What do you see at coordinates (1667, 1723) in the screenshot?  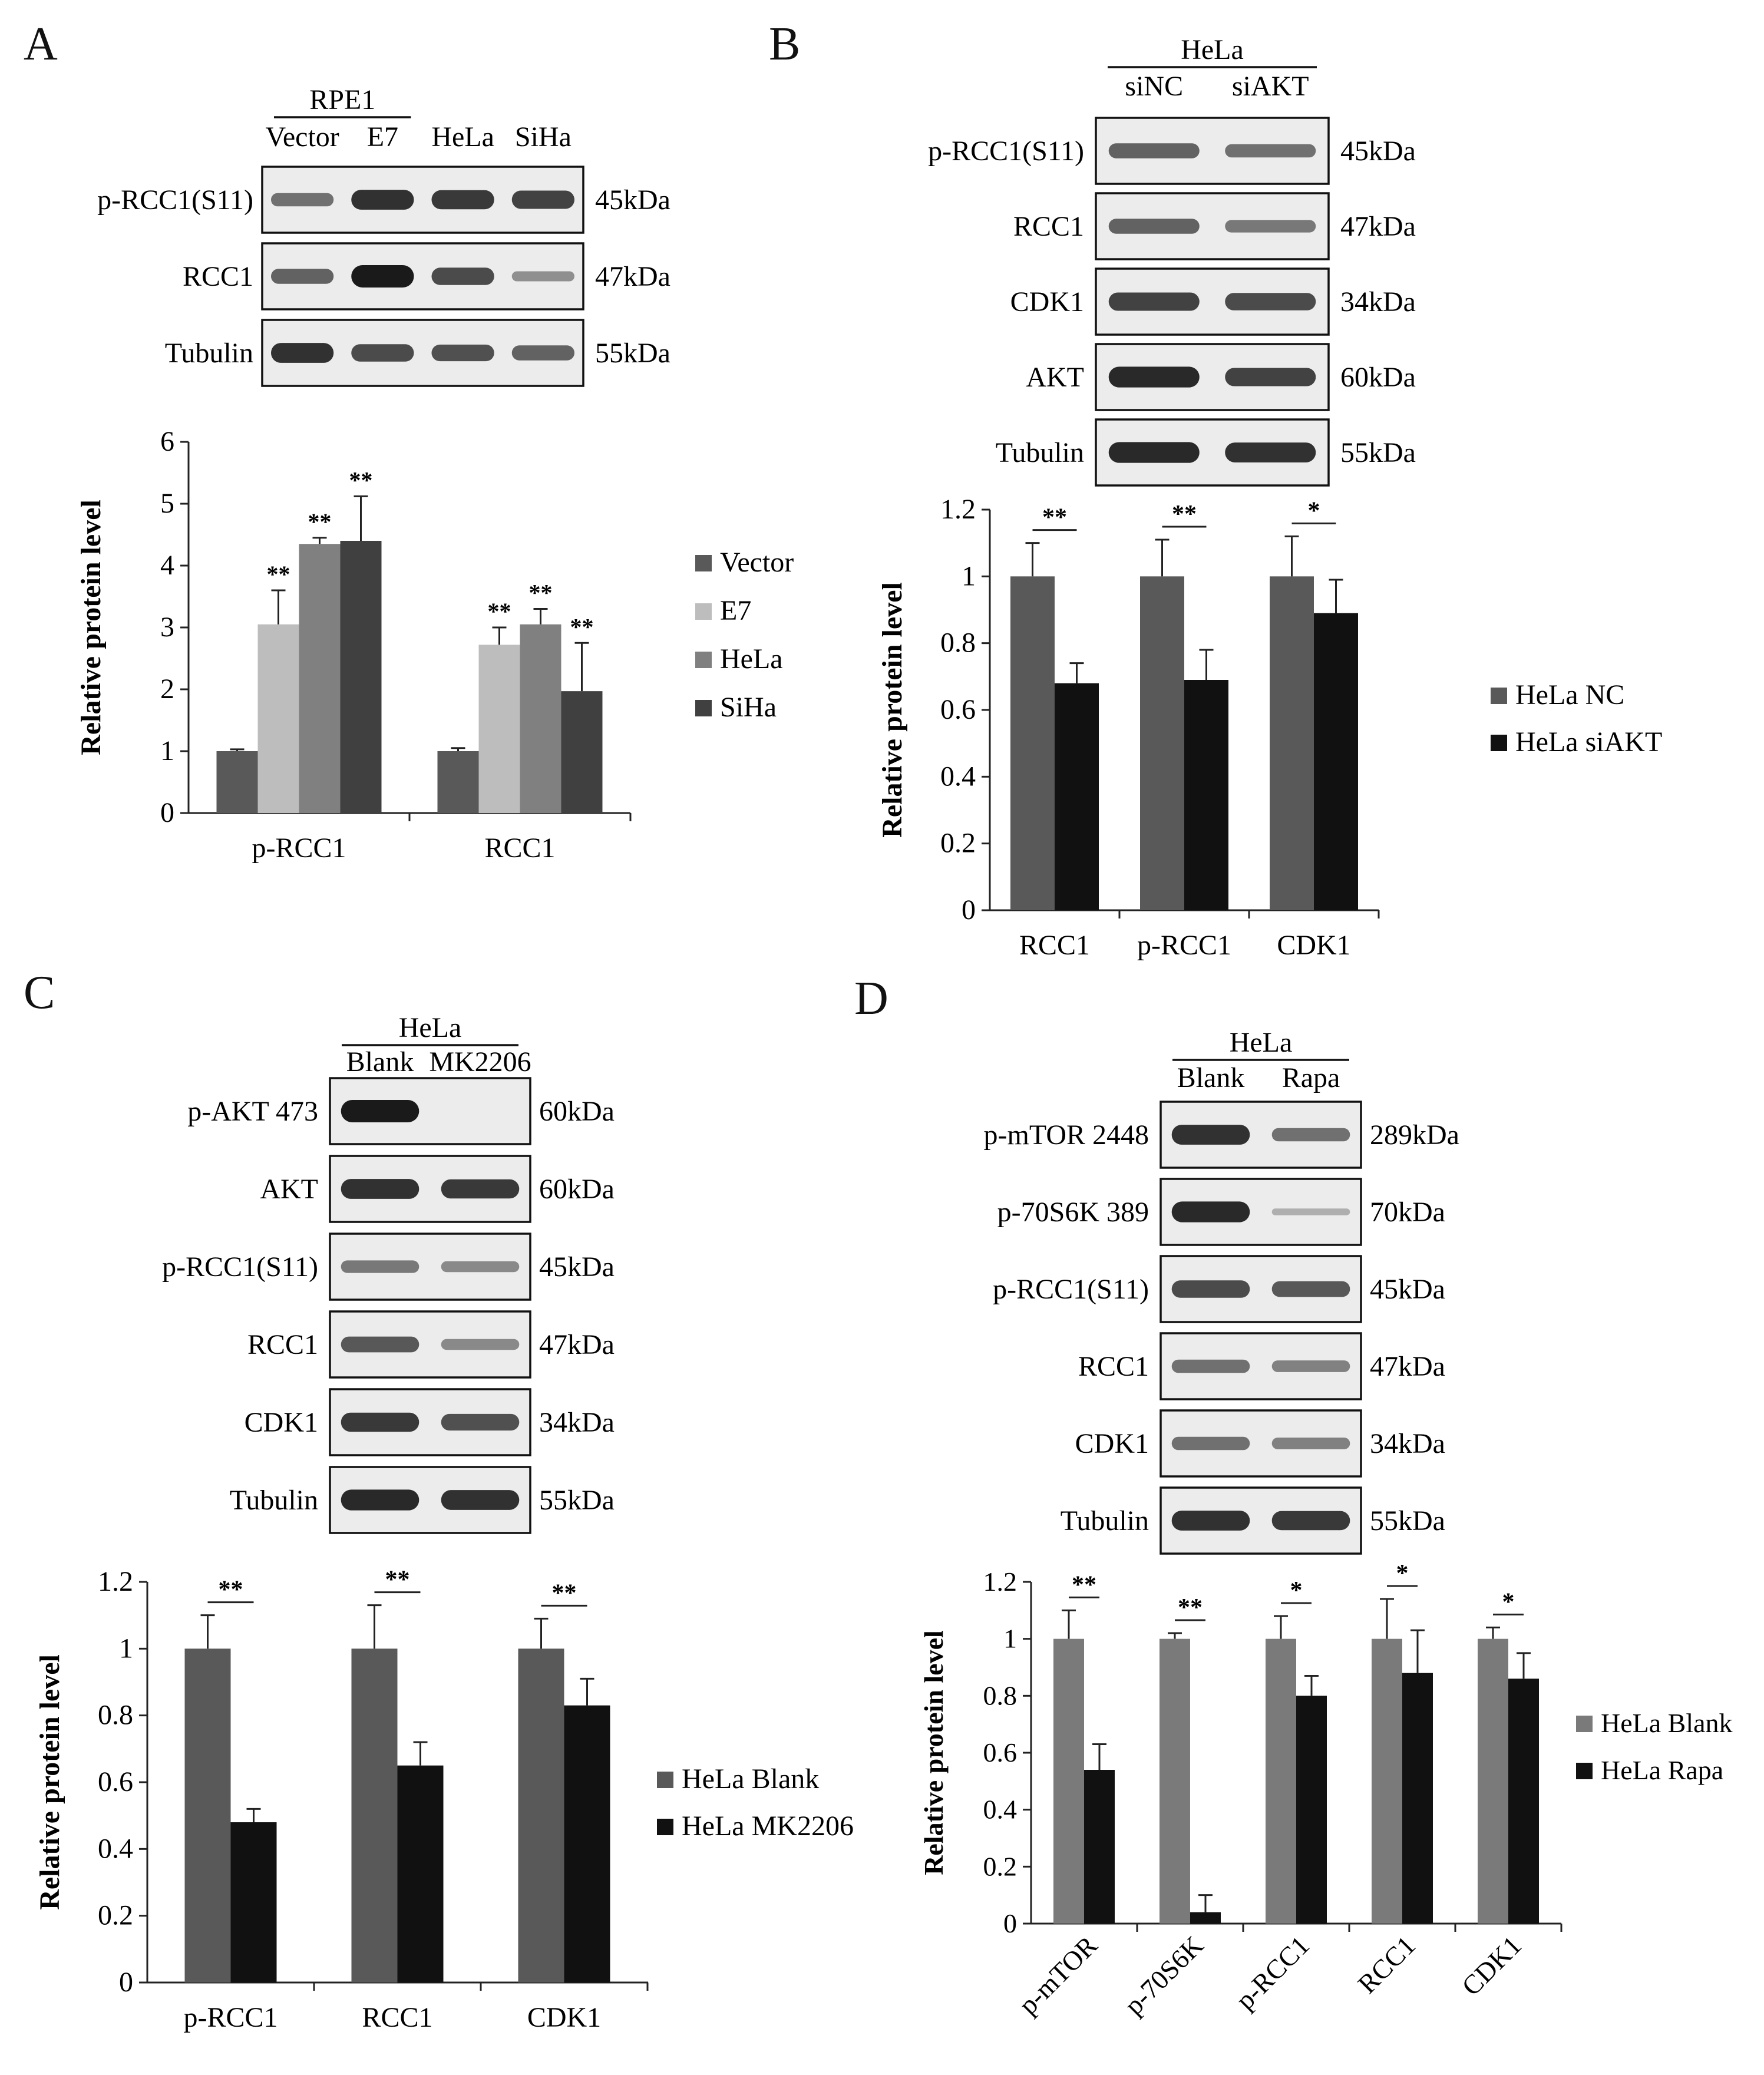 I see `legend-label: HeLa Blank` at bounding box center [1667, 1723].